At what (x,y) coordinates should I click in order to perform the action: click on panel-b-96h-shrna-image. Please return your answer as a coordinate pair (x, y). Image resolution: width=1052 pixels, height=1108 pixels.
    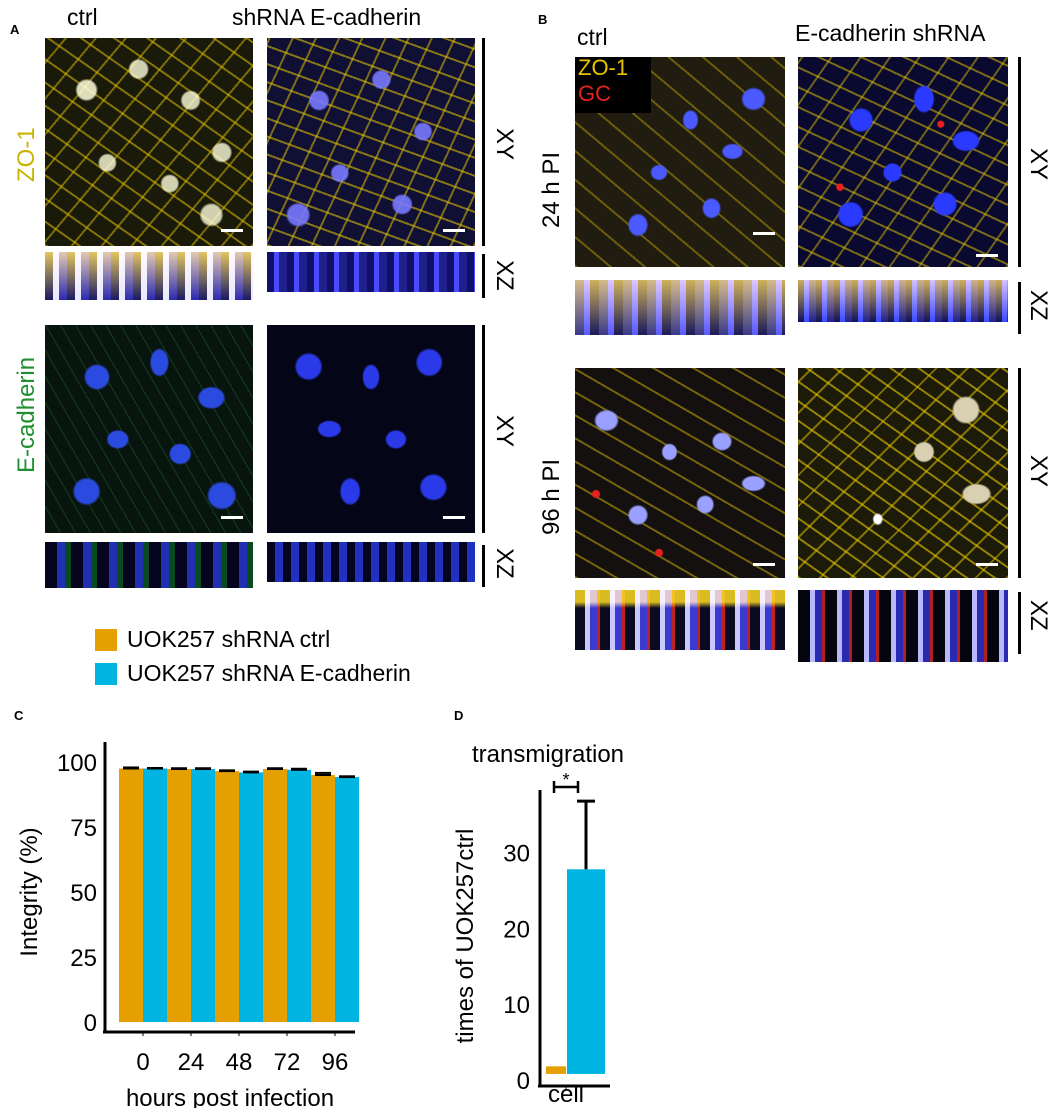
    Looking at the image, I should click on (903, 473).